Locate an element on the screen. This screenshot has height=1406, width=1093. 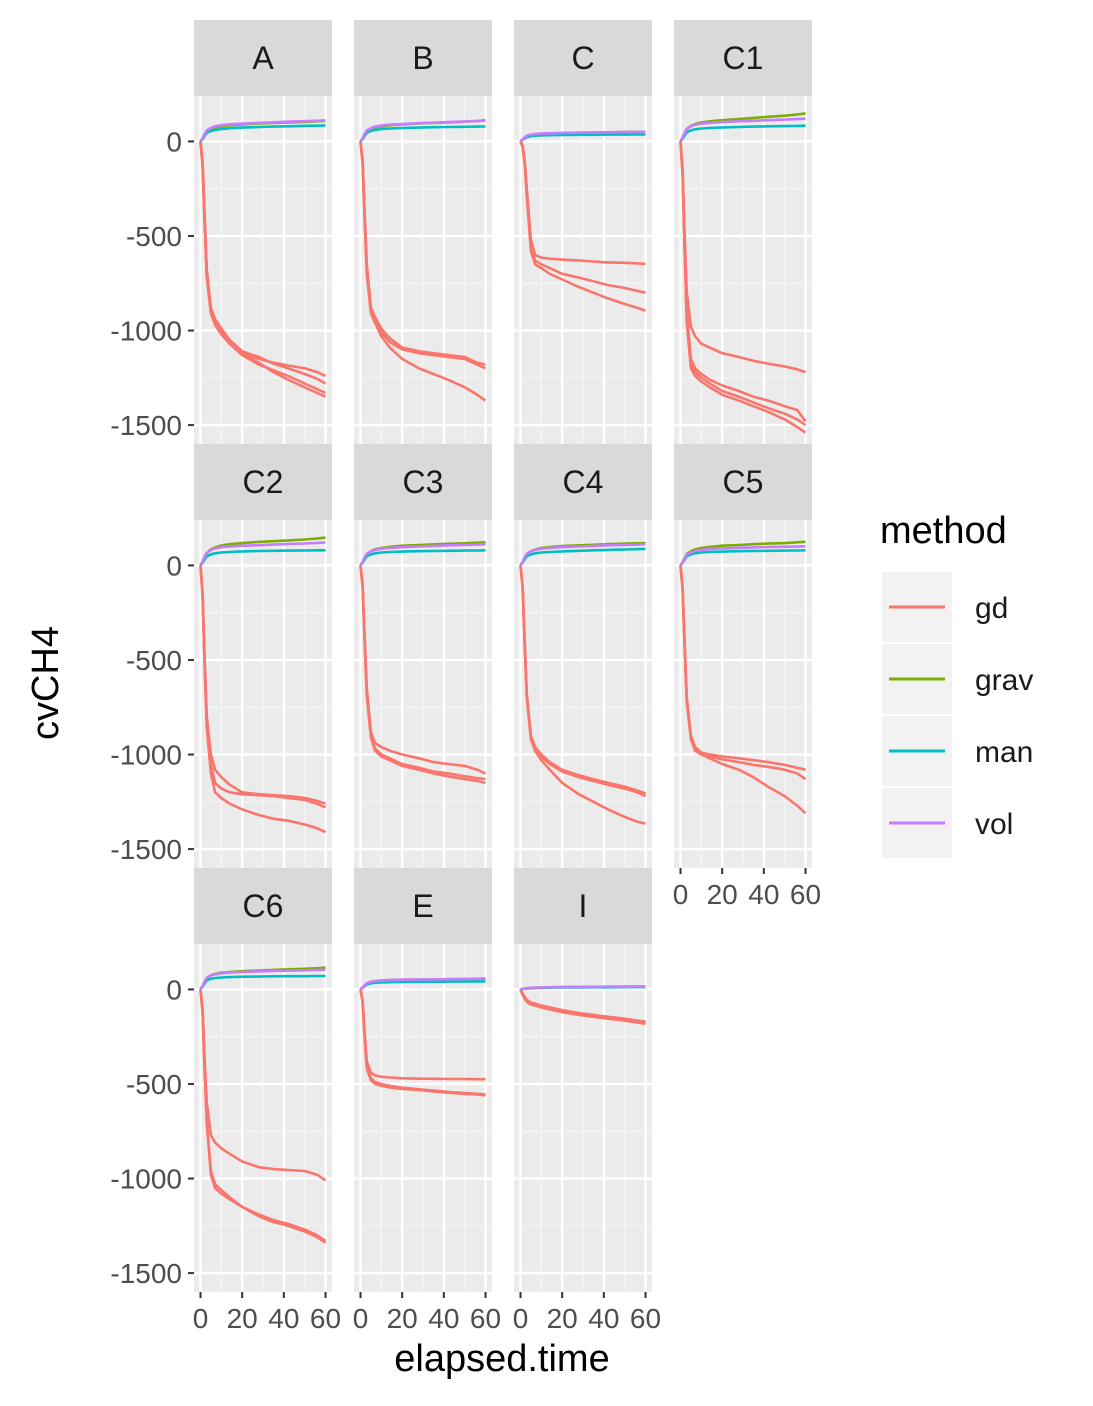
legend: method gd grav man vol is located at coordinates (956, 684).